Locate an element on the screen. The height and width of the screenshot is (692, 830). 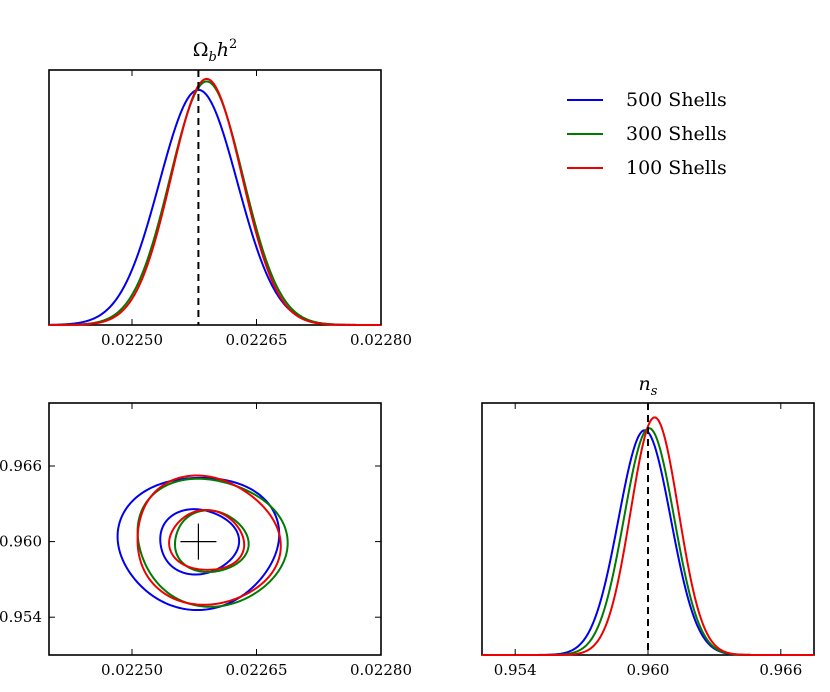
contour-xtick-label-2: 0.02280 is located at coordinates (381, 670).